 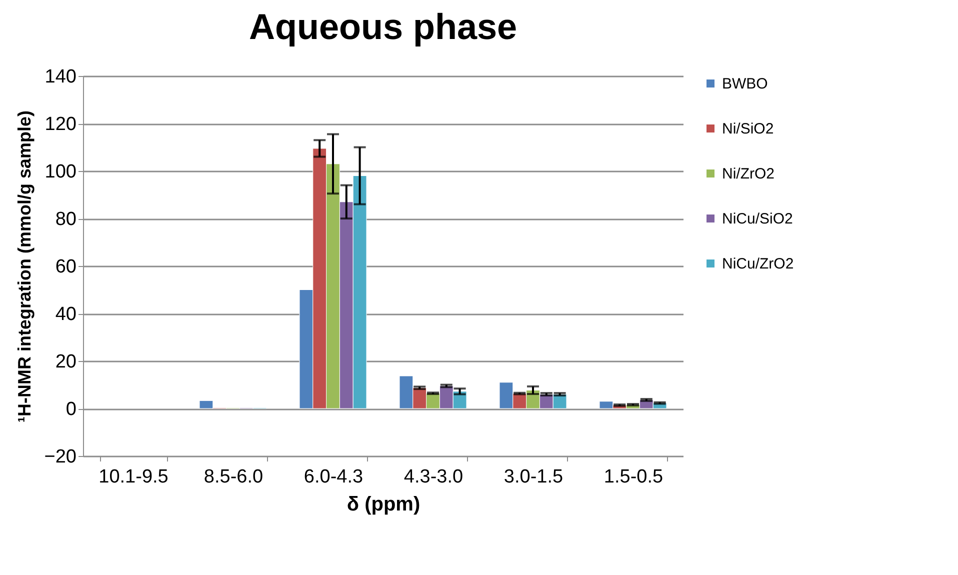 I want to click on legend-label: BWBO, so click(x=745, y=84).